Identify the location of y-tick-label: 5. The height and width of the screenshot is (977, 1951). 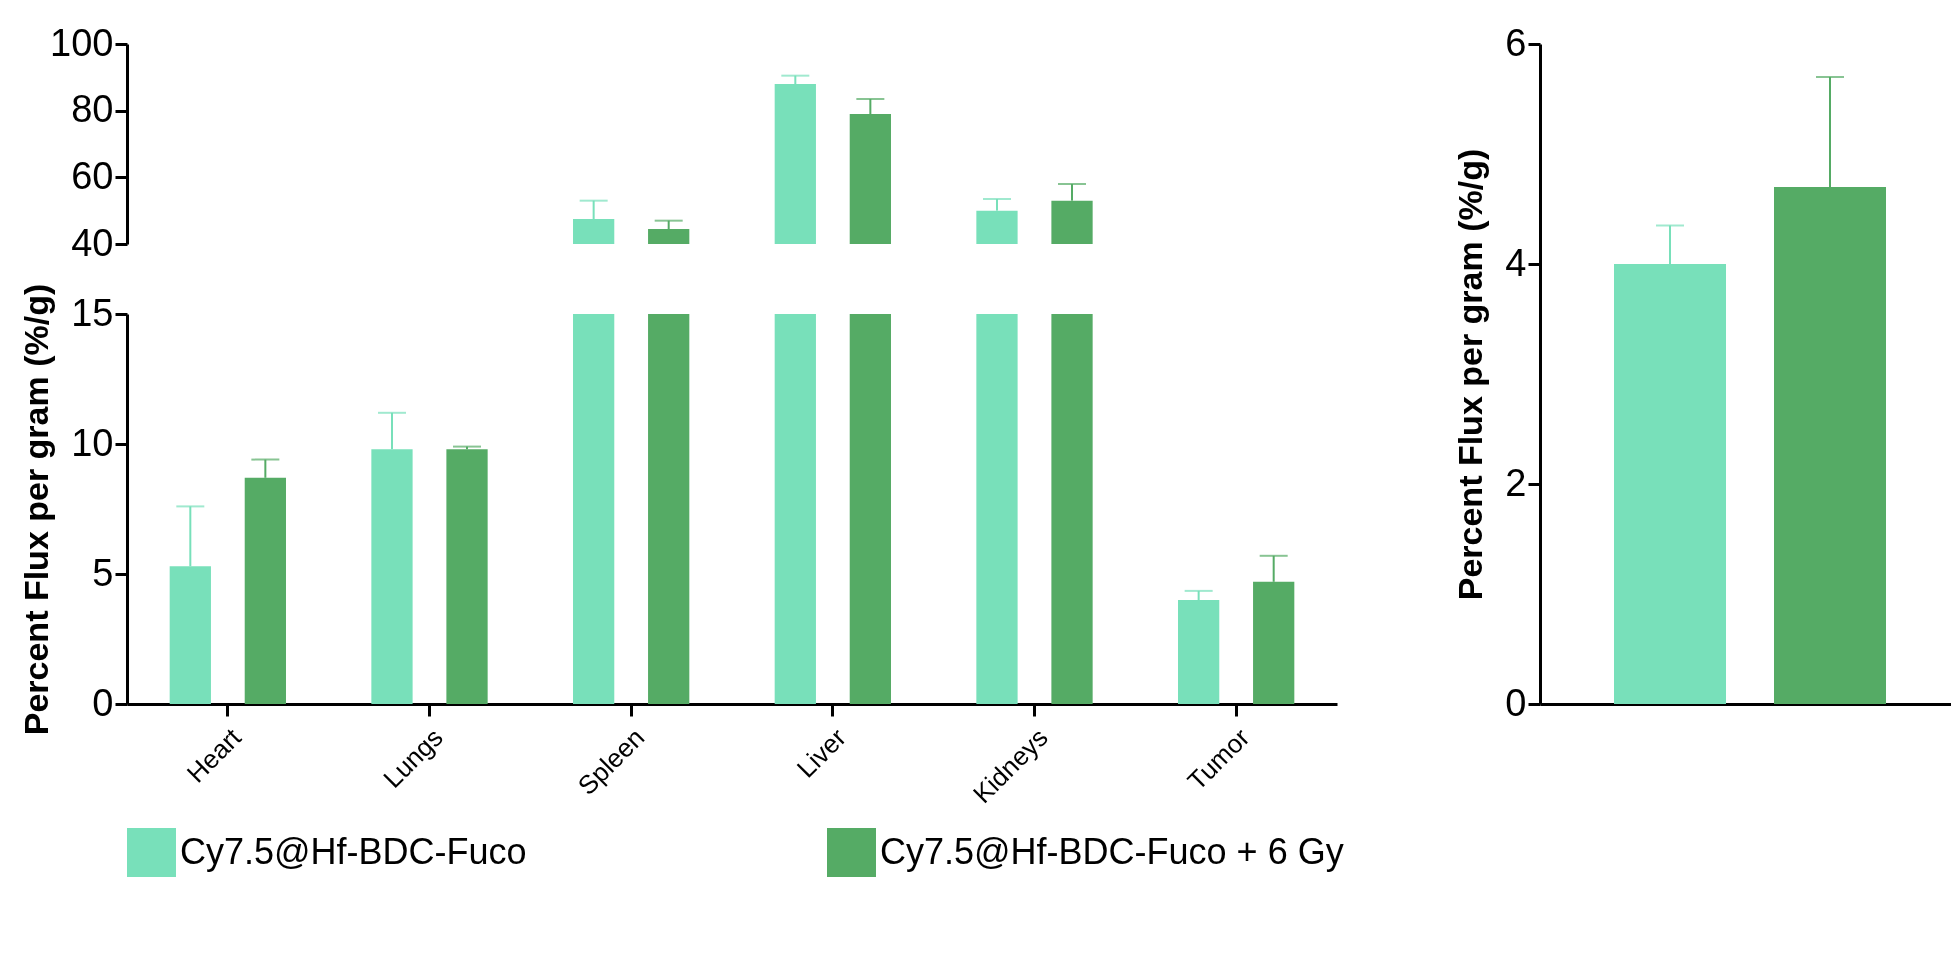
(103, 572).